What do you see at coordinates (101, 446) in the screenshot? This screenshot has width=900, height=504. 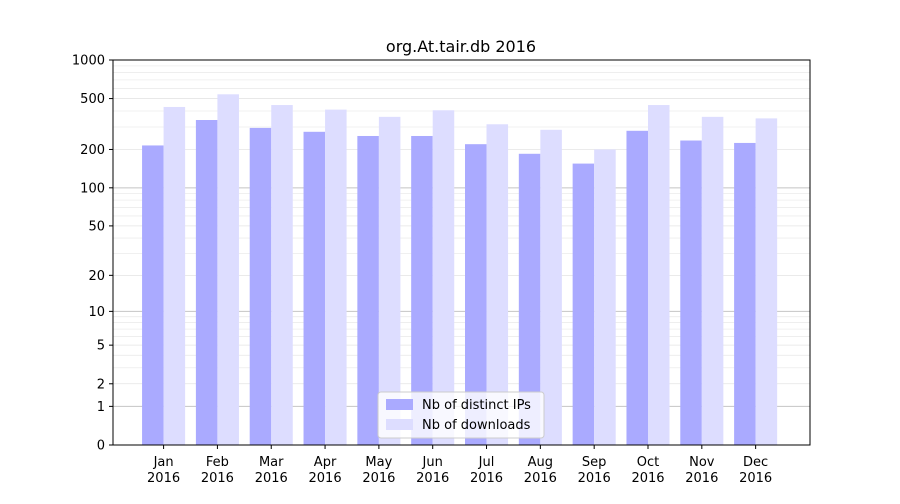 I see `y-tick-label: 0` at bounding box center [101, 446].